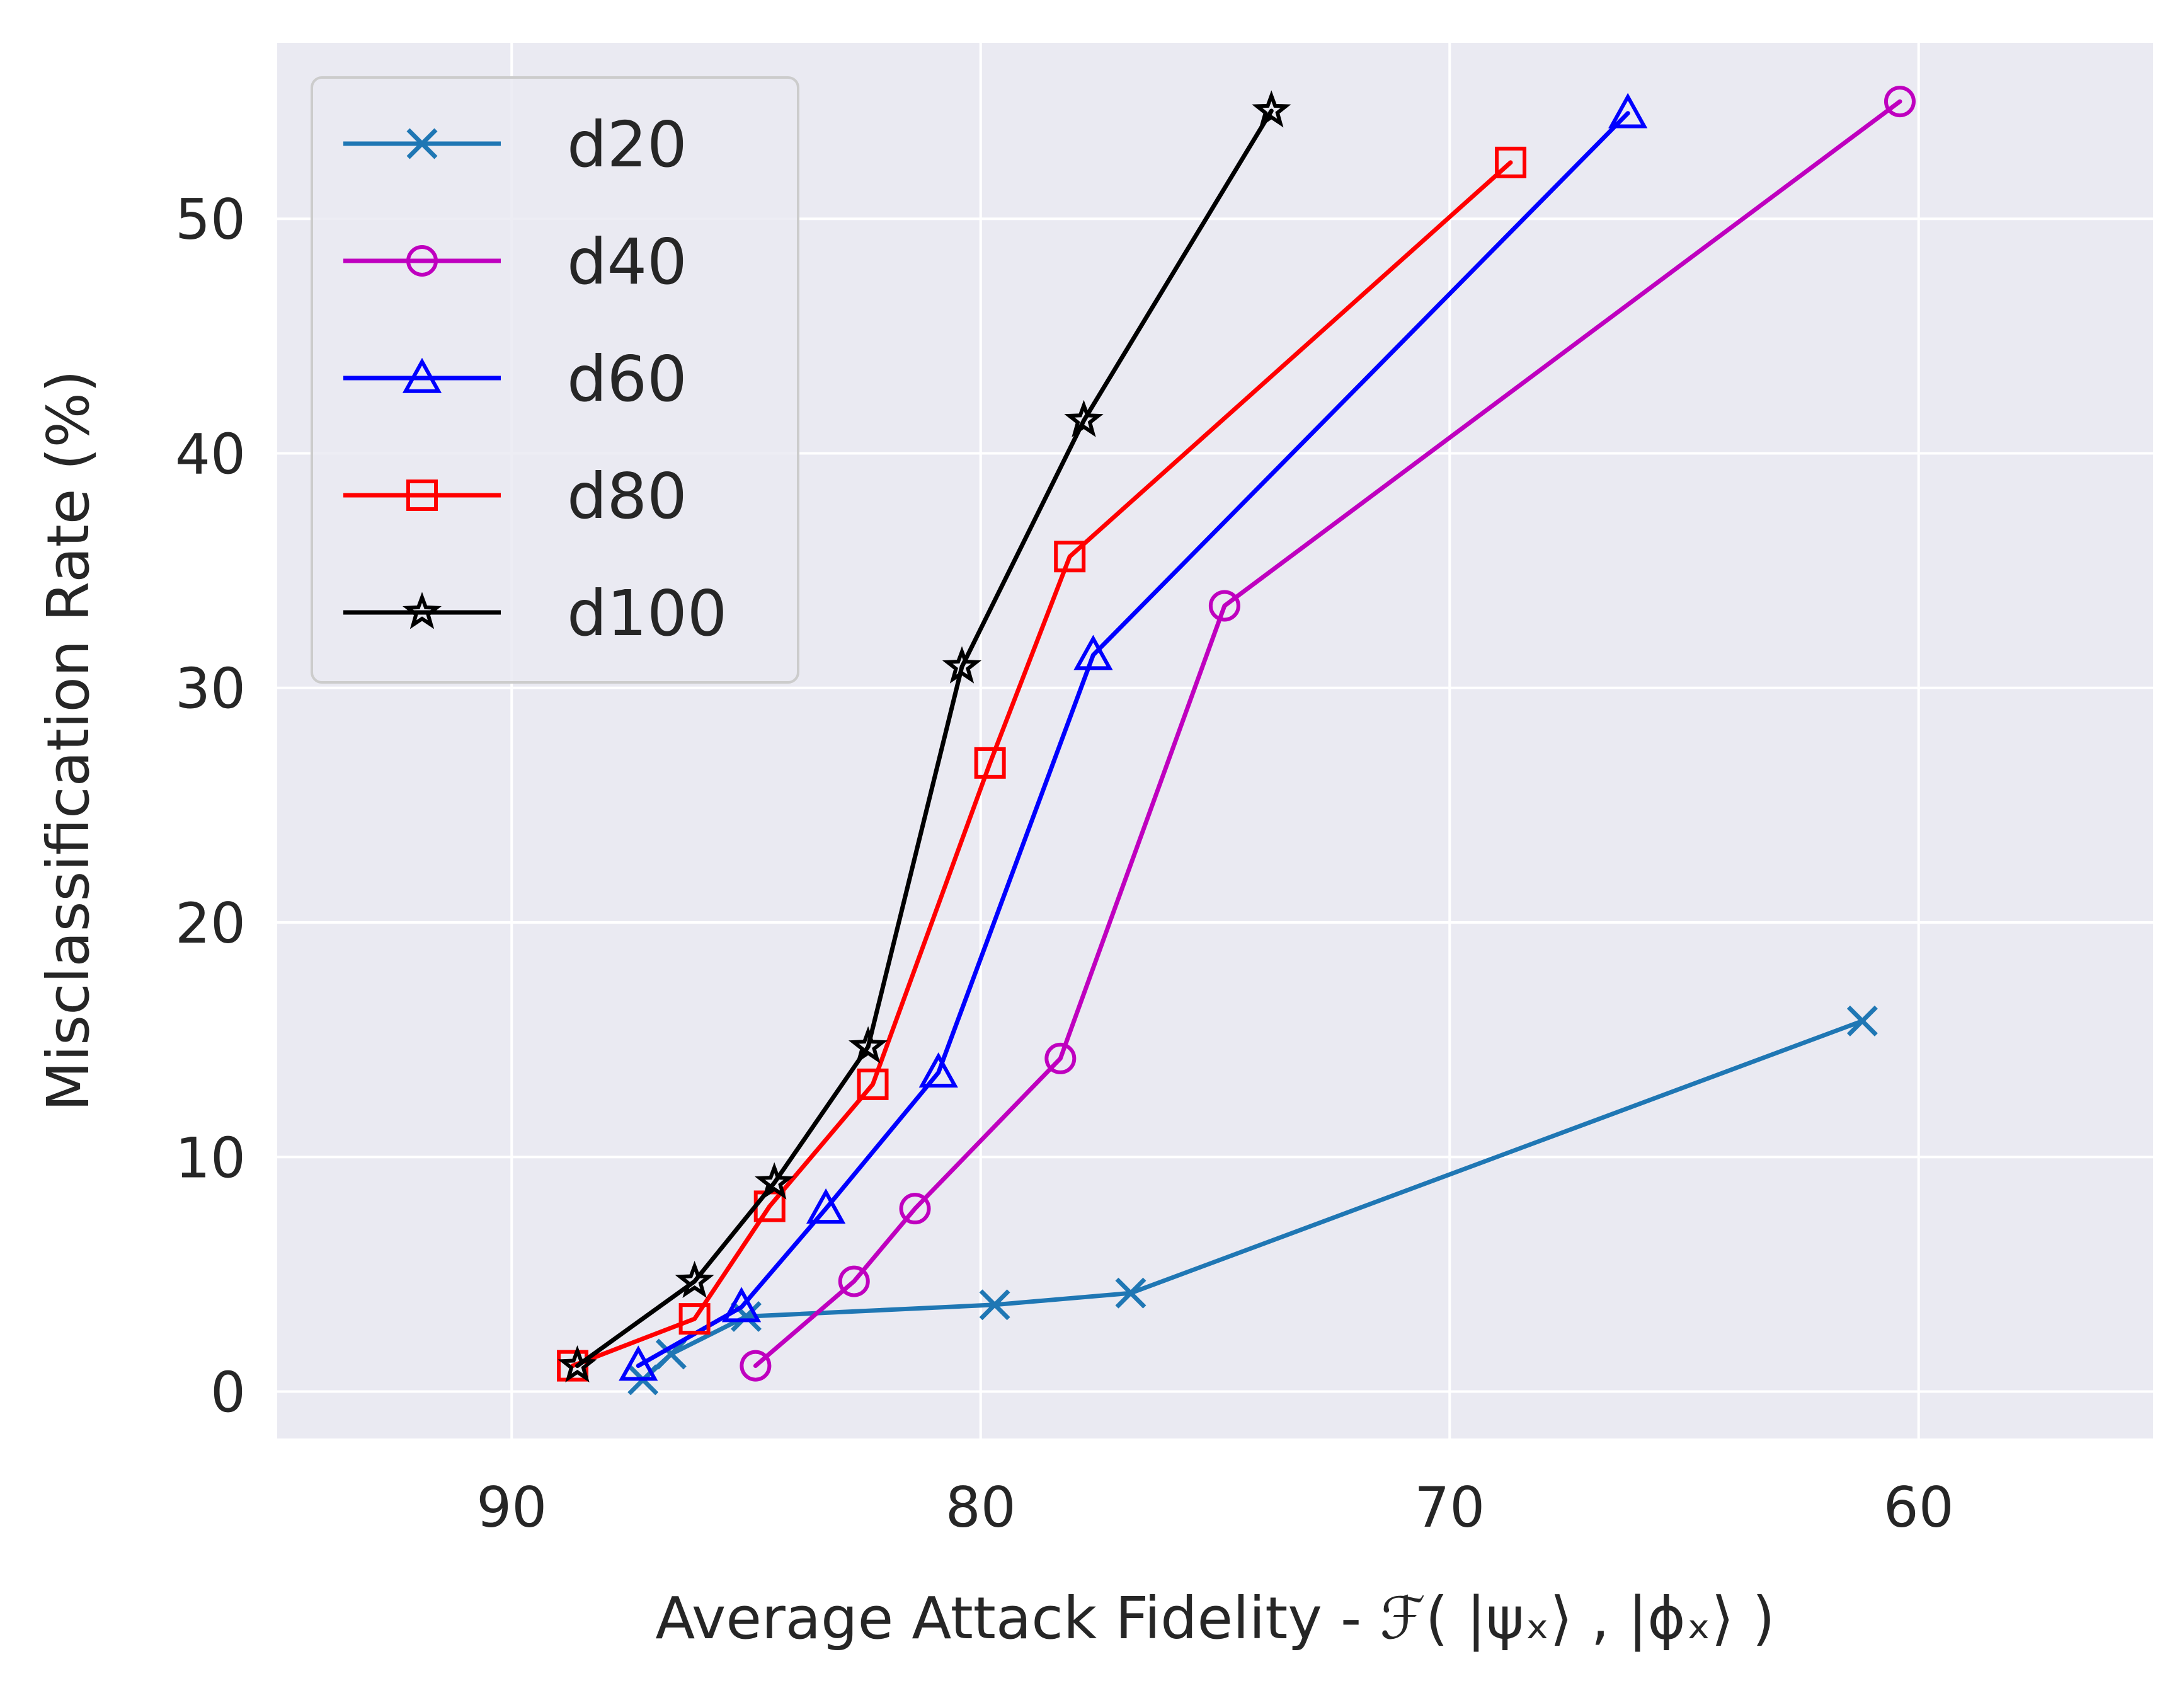 The width and height of the screenshot is (2184, 1688). What do you see at coordinates (210, 219) in the screenshot?
I see `y-tick-label: 50` at bounding box center [210, 219].